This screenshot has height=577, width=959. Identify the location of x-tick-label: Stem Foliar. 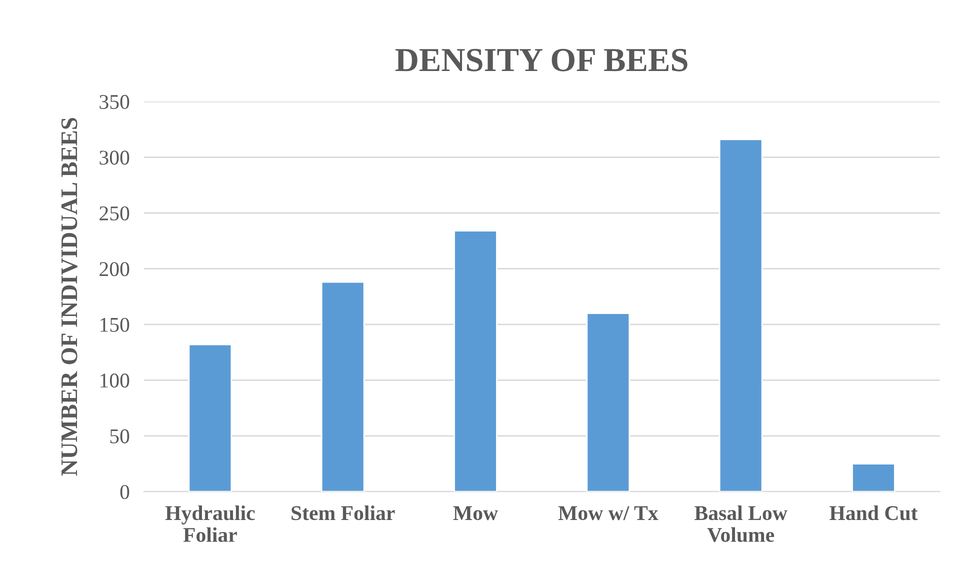
(343, 512).